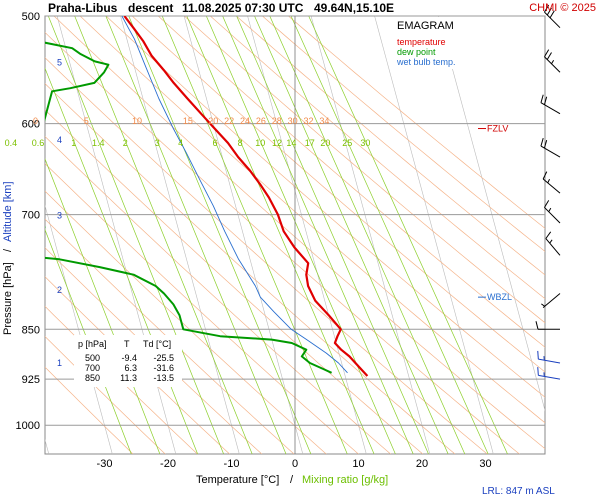 The image size is (600, 500). Describe the element at coordinates (163, 368) in the screenshot. I see `table-row-td: -31.6` at that location.